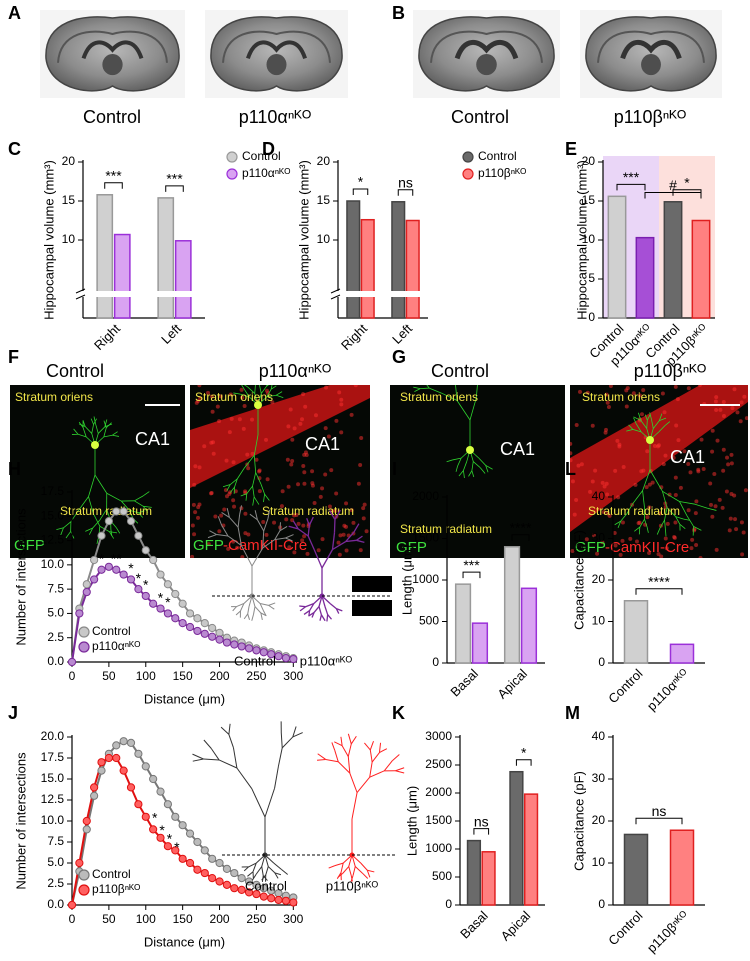  I want to click on y-axis-label: Length (μm), so click(411, 821).